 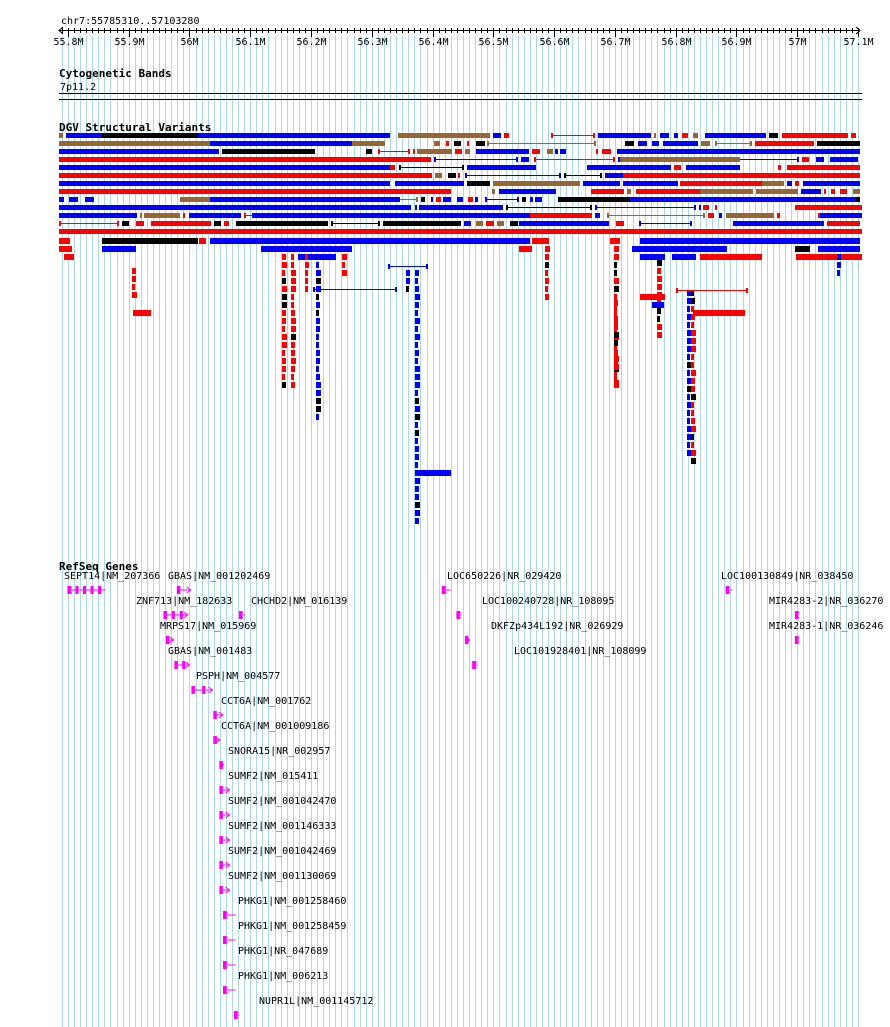 What do you see at coordinates (282, 801) in the screenshot?
I see `gene-label: SUMF2|NM_001042470` at bounding box center [282, 801].